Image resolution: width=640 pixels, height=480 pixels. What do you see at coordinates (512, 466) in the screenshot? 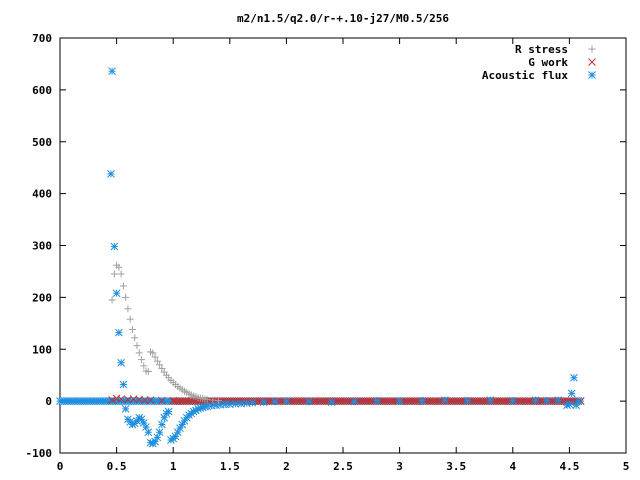
I see `x-tick-label: 4` at bounding box center [512, 466].